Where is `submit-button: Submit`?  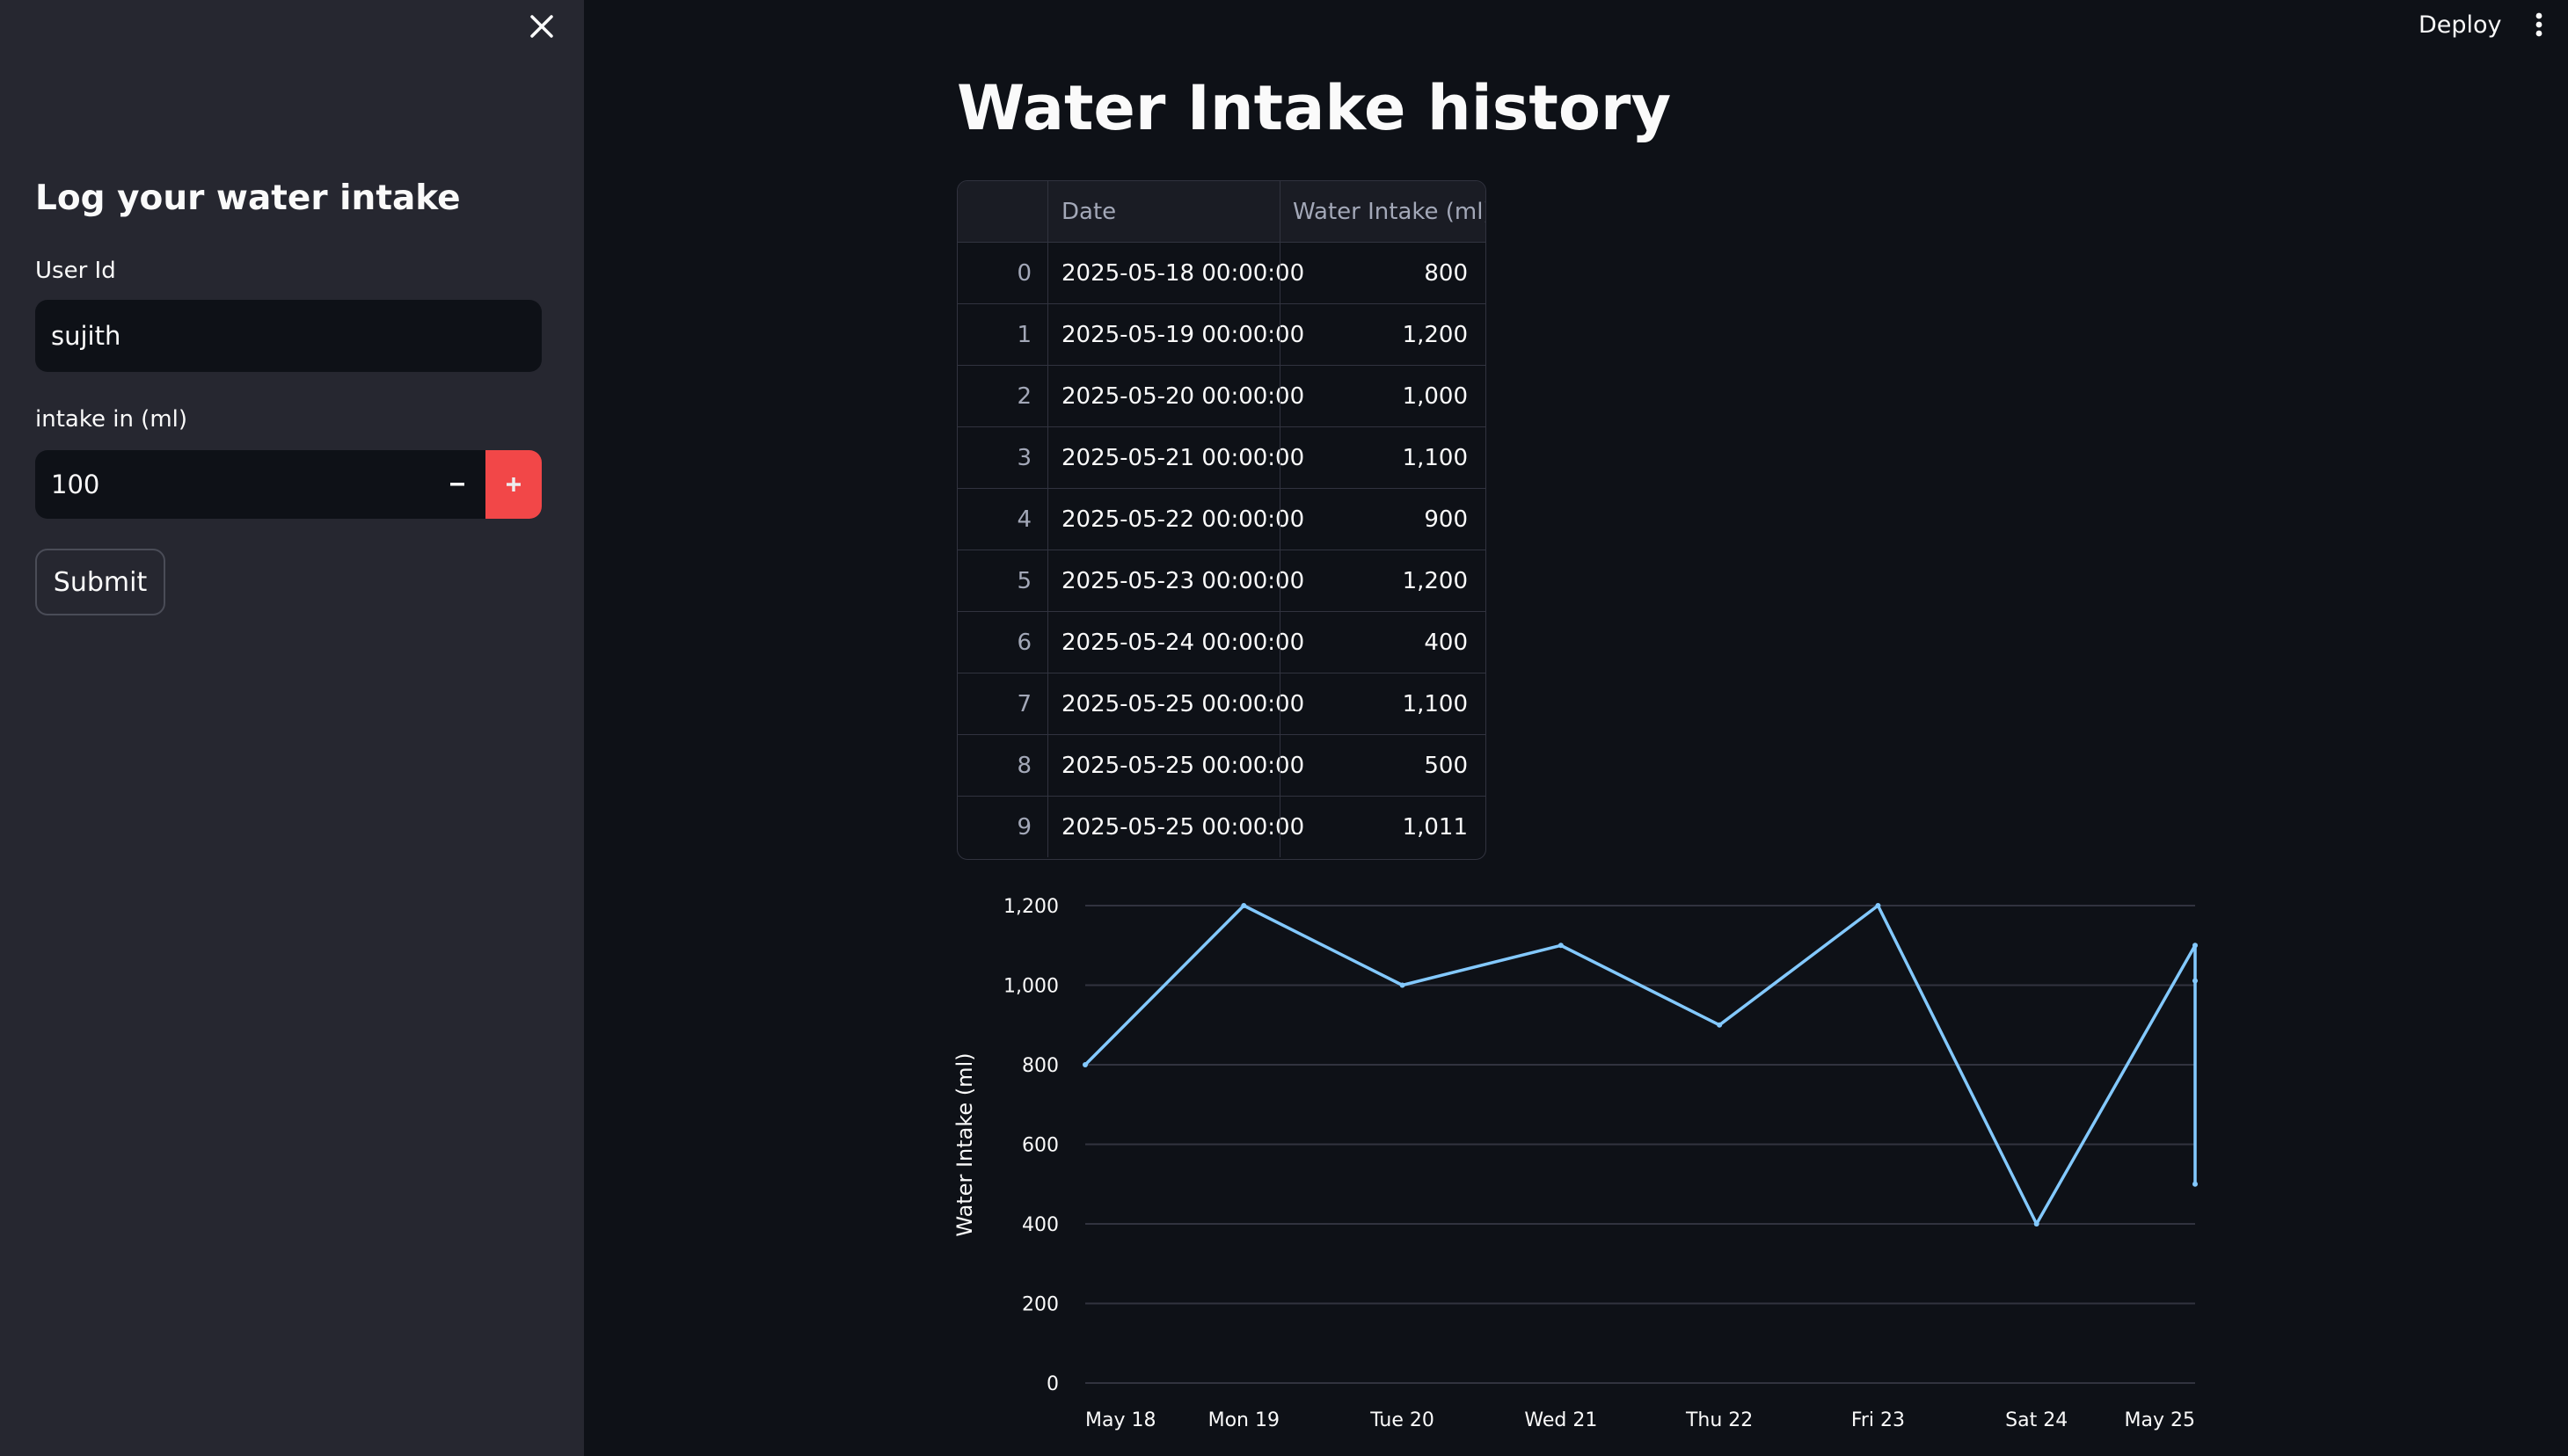
submit-button: Submit is located at coordinates (100, 582).